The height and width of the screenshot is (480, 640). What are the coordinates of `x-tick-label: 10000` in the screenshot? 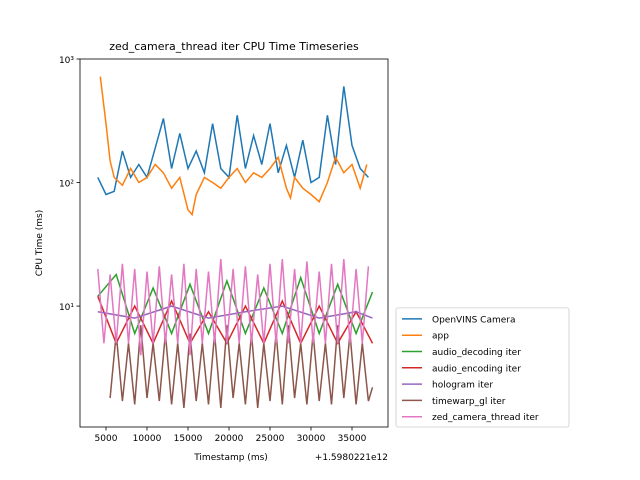 It's located at (147, 439).